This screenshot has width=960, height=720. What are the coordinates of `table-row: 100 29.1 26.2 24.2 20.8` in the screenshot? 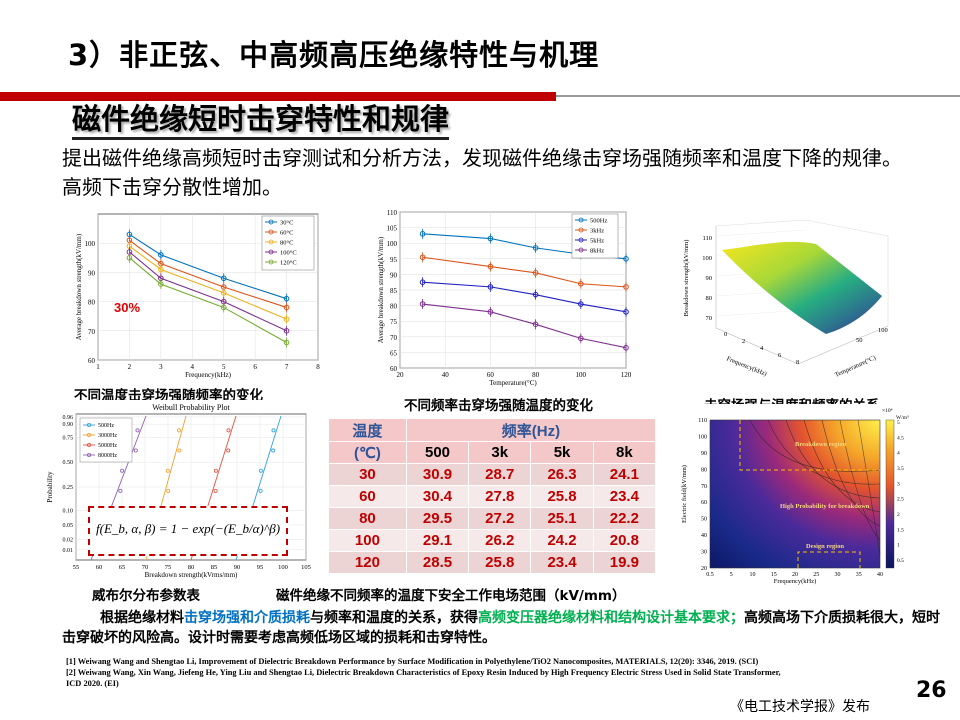 It's located at (492, 540).